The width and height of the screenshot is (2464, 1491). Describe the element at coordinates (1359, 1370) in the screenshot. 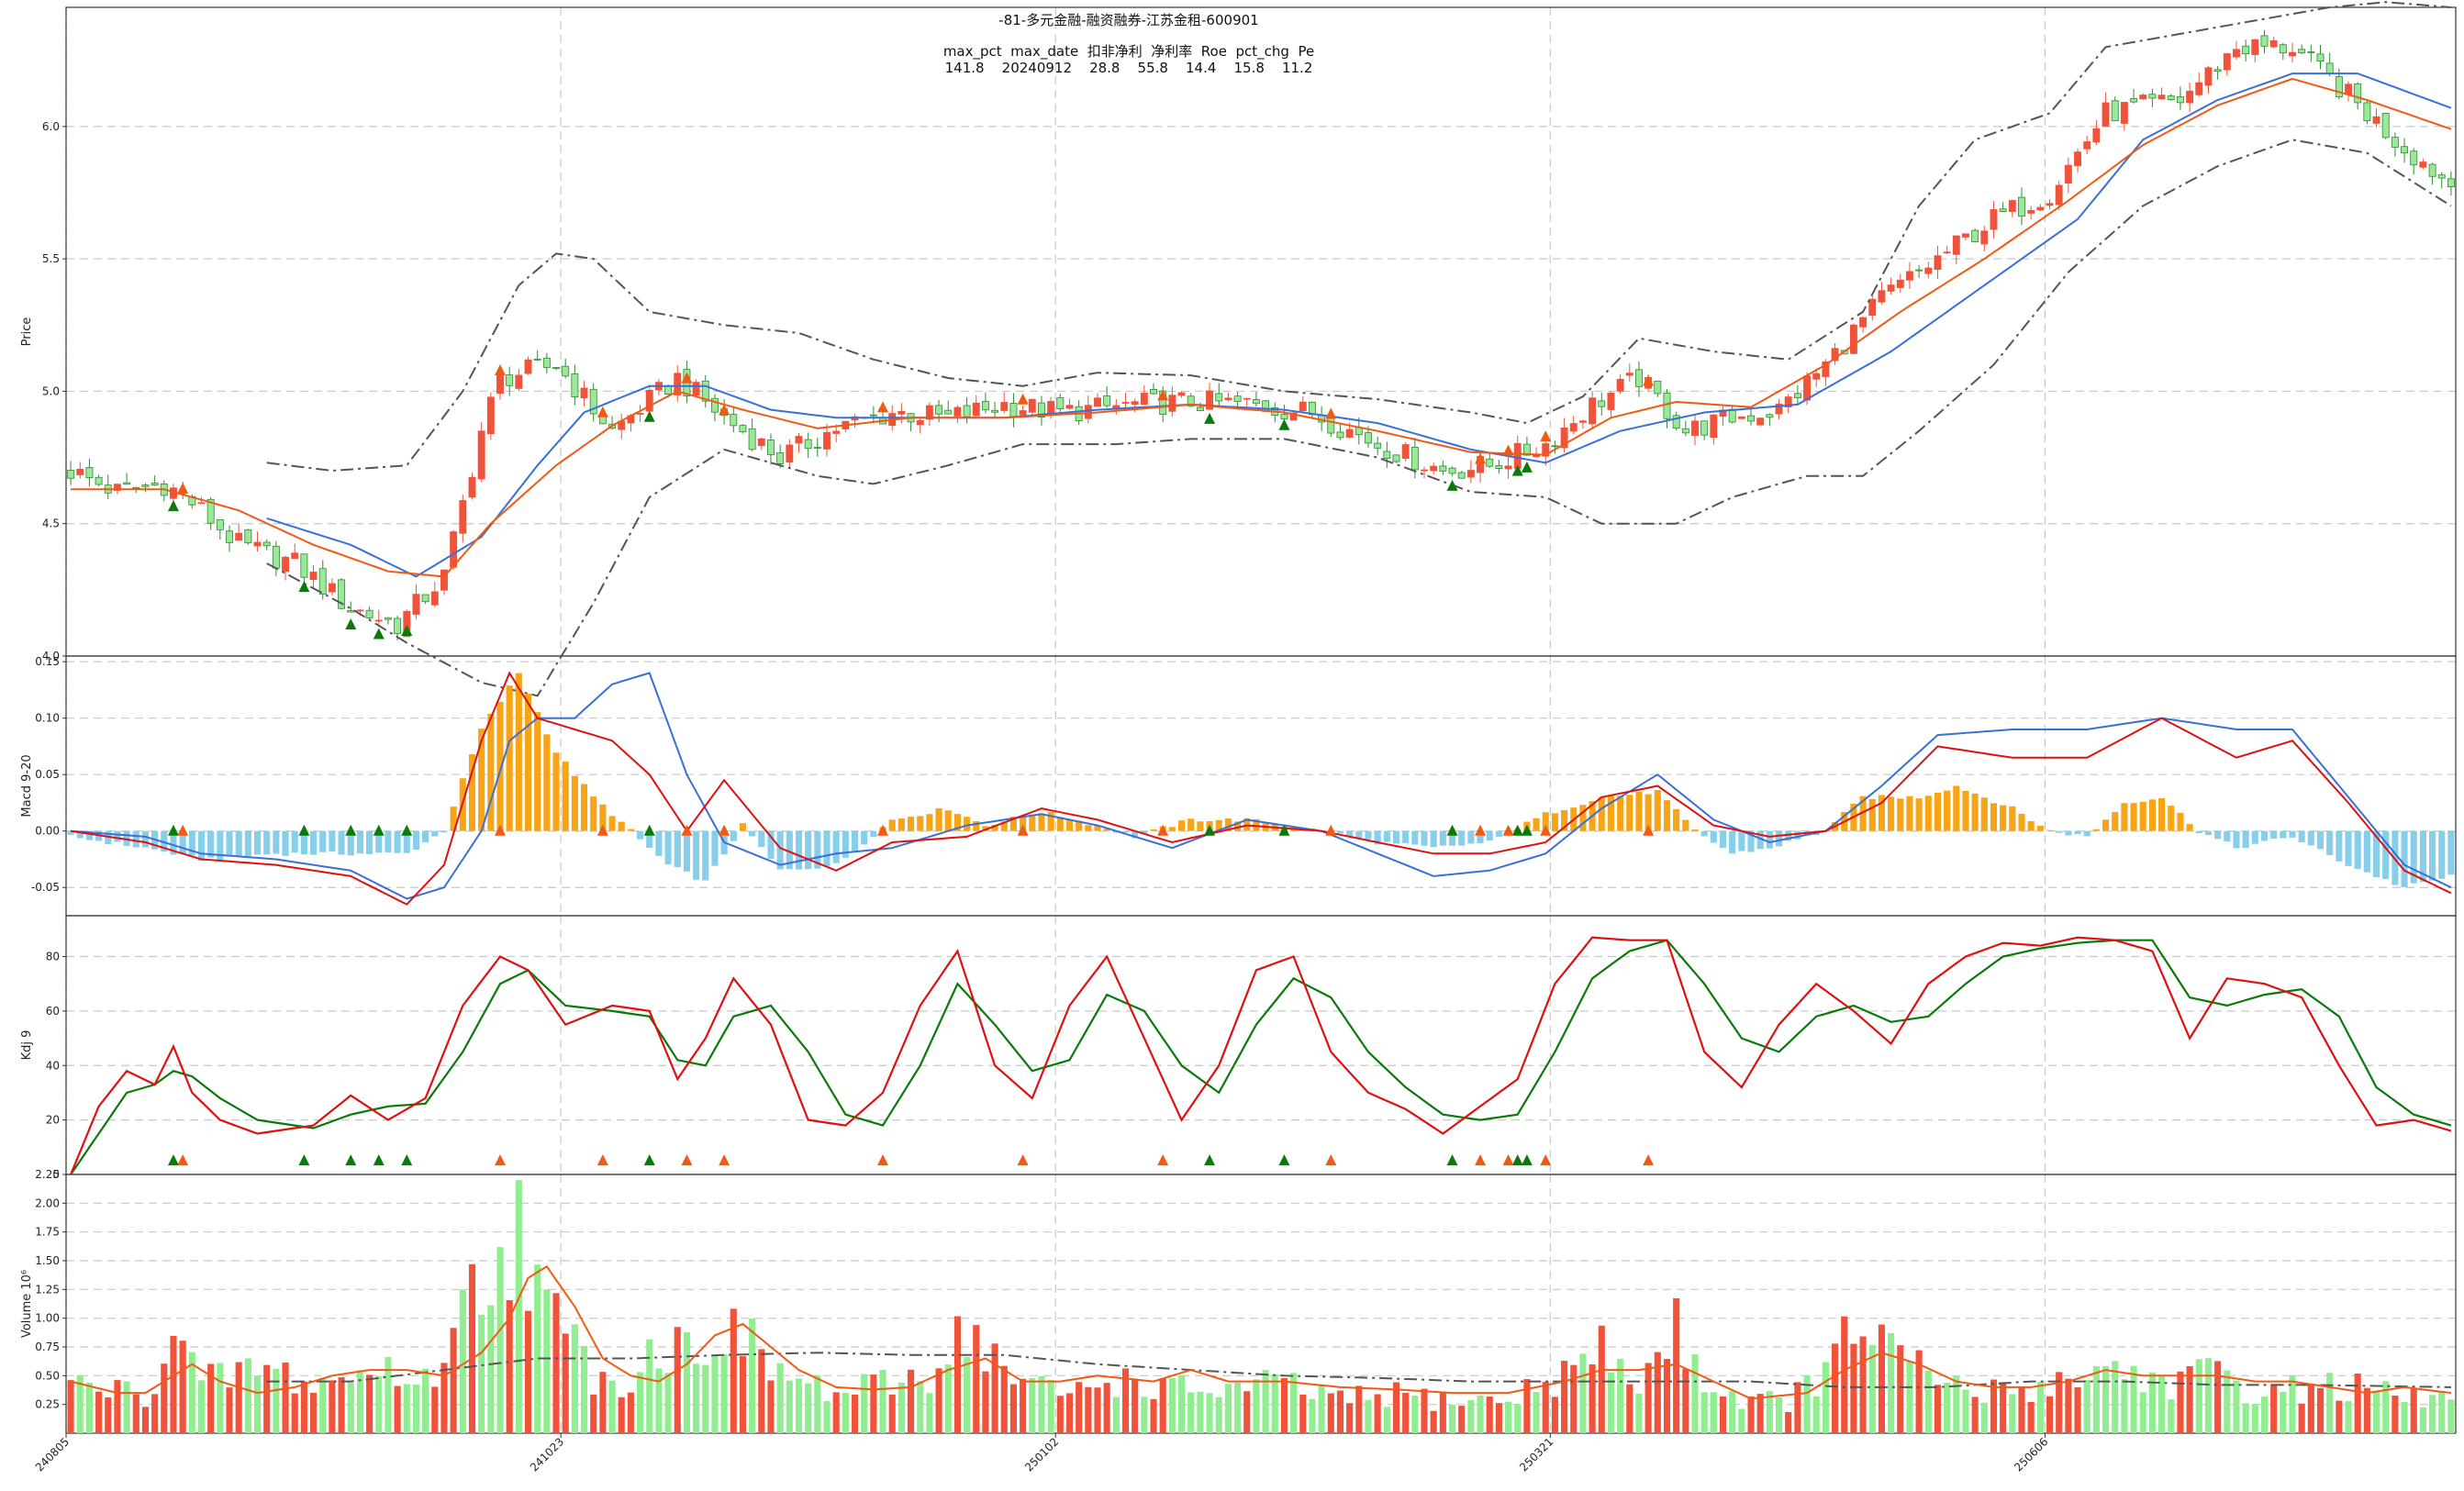

I see `vol-ma-long-line` at that location.